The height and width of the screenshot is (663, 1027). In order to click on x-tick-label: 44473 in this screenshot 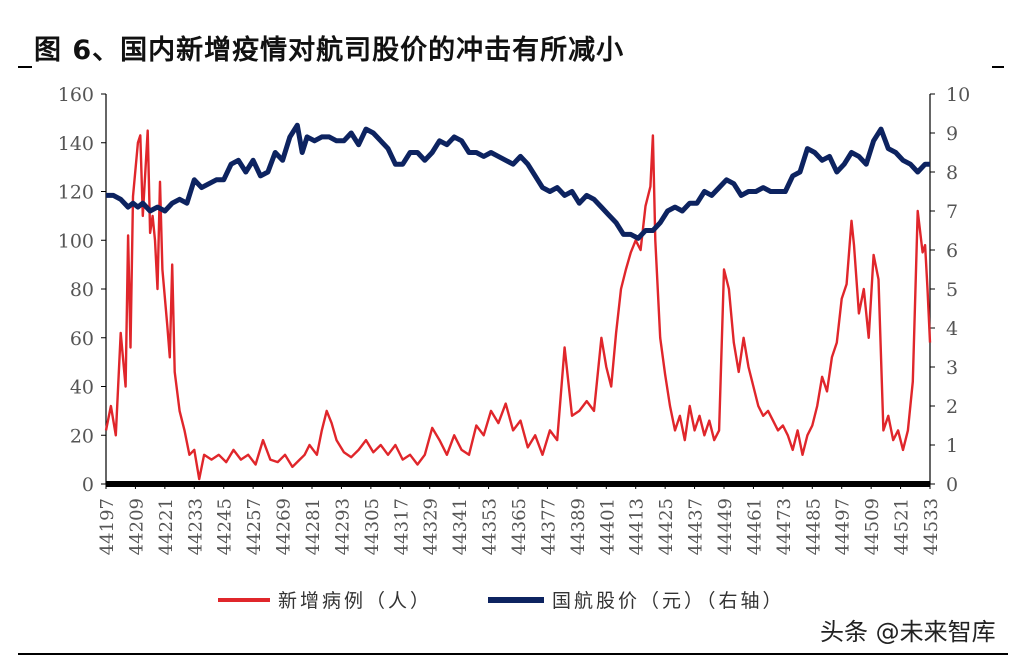, I will do `click(784, 526)`.